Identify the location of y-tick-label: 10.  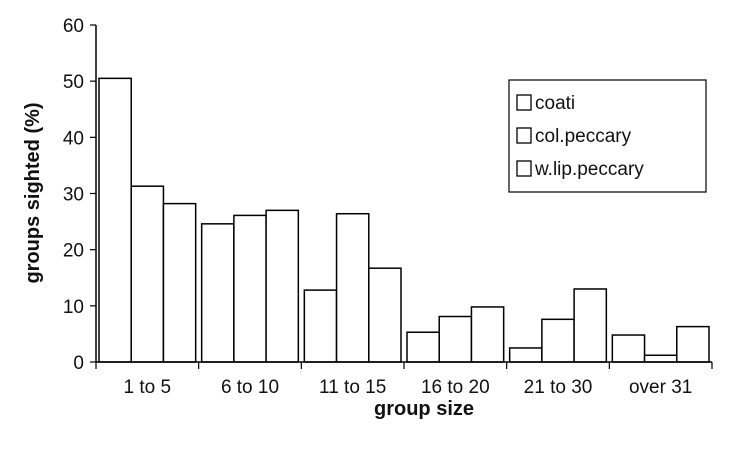
(73, 307).